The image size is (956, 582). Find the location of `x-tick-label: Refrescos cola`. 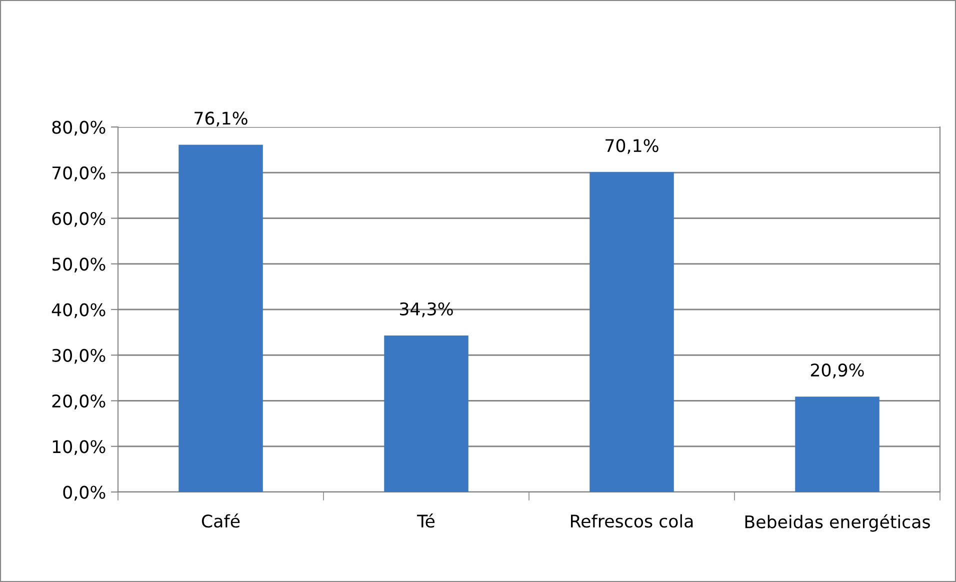

x-tick-label: Refrescos cola is located at coordinates (632, 521).